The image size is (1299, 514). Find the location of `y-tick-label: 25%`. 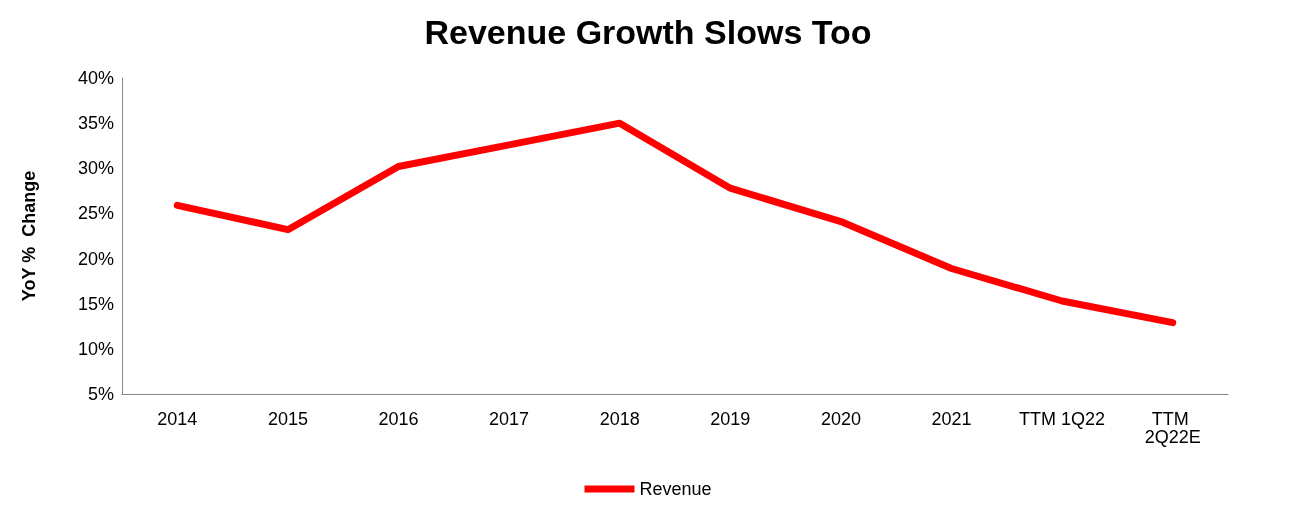

y-tick-label: 25% is located at coordinates (95, 213).